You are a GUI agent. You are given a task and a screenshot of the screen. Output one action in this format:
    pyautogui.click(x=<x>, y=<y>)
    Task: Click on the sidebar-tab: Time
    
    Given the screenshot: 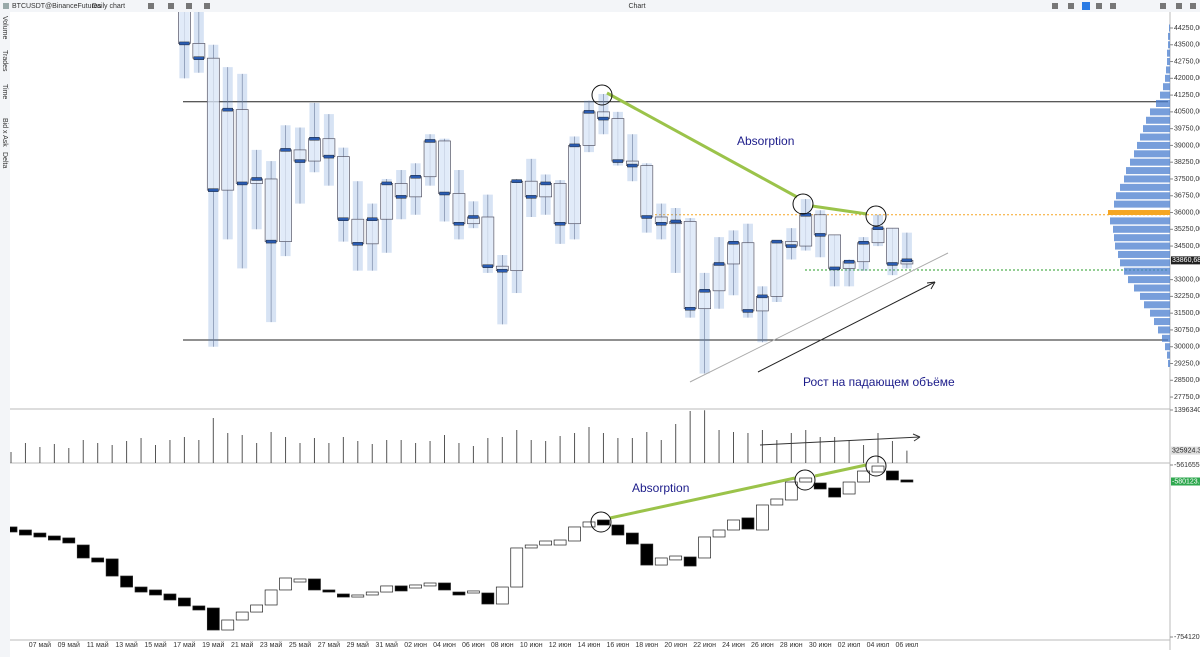 What is the action you would take?
    pyautogui.click(x=4, y=91)
    